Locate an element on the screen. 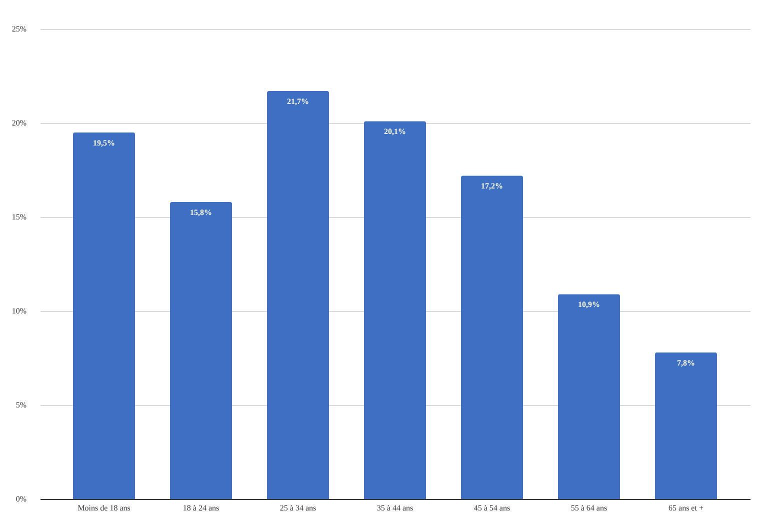 Image resolution: width=768 pixels, height=532 pixels. data-label: 7,8% is located at coordinates (685, 363).